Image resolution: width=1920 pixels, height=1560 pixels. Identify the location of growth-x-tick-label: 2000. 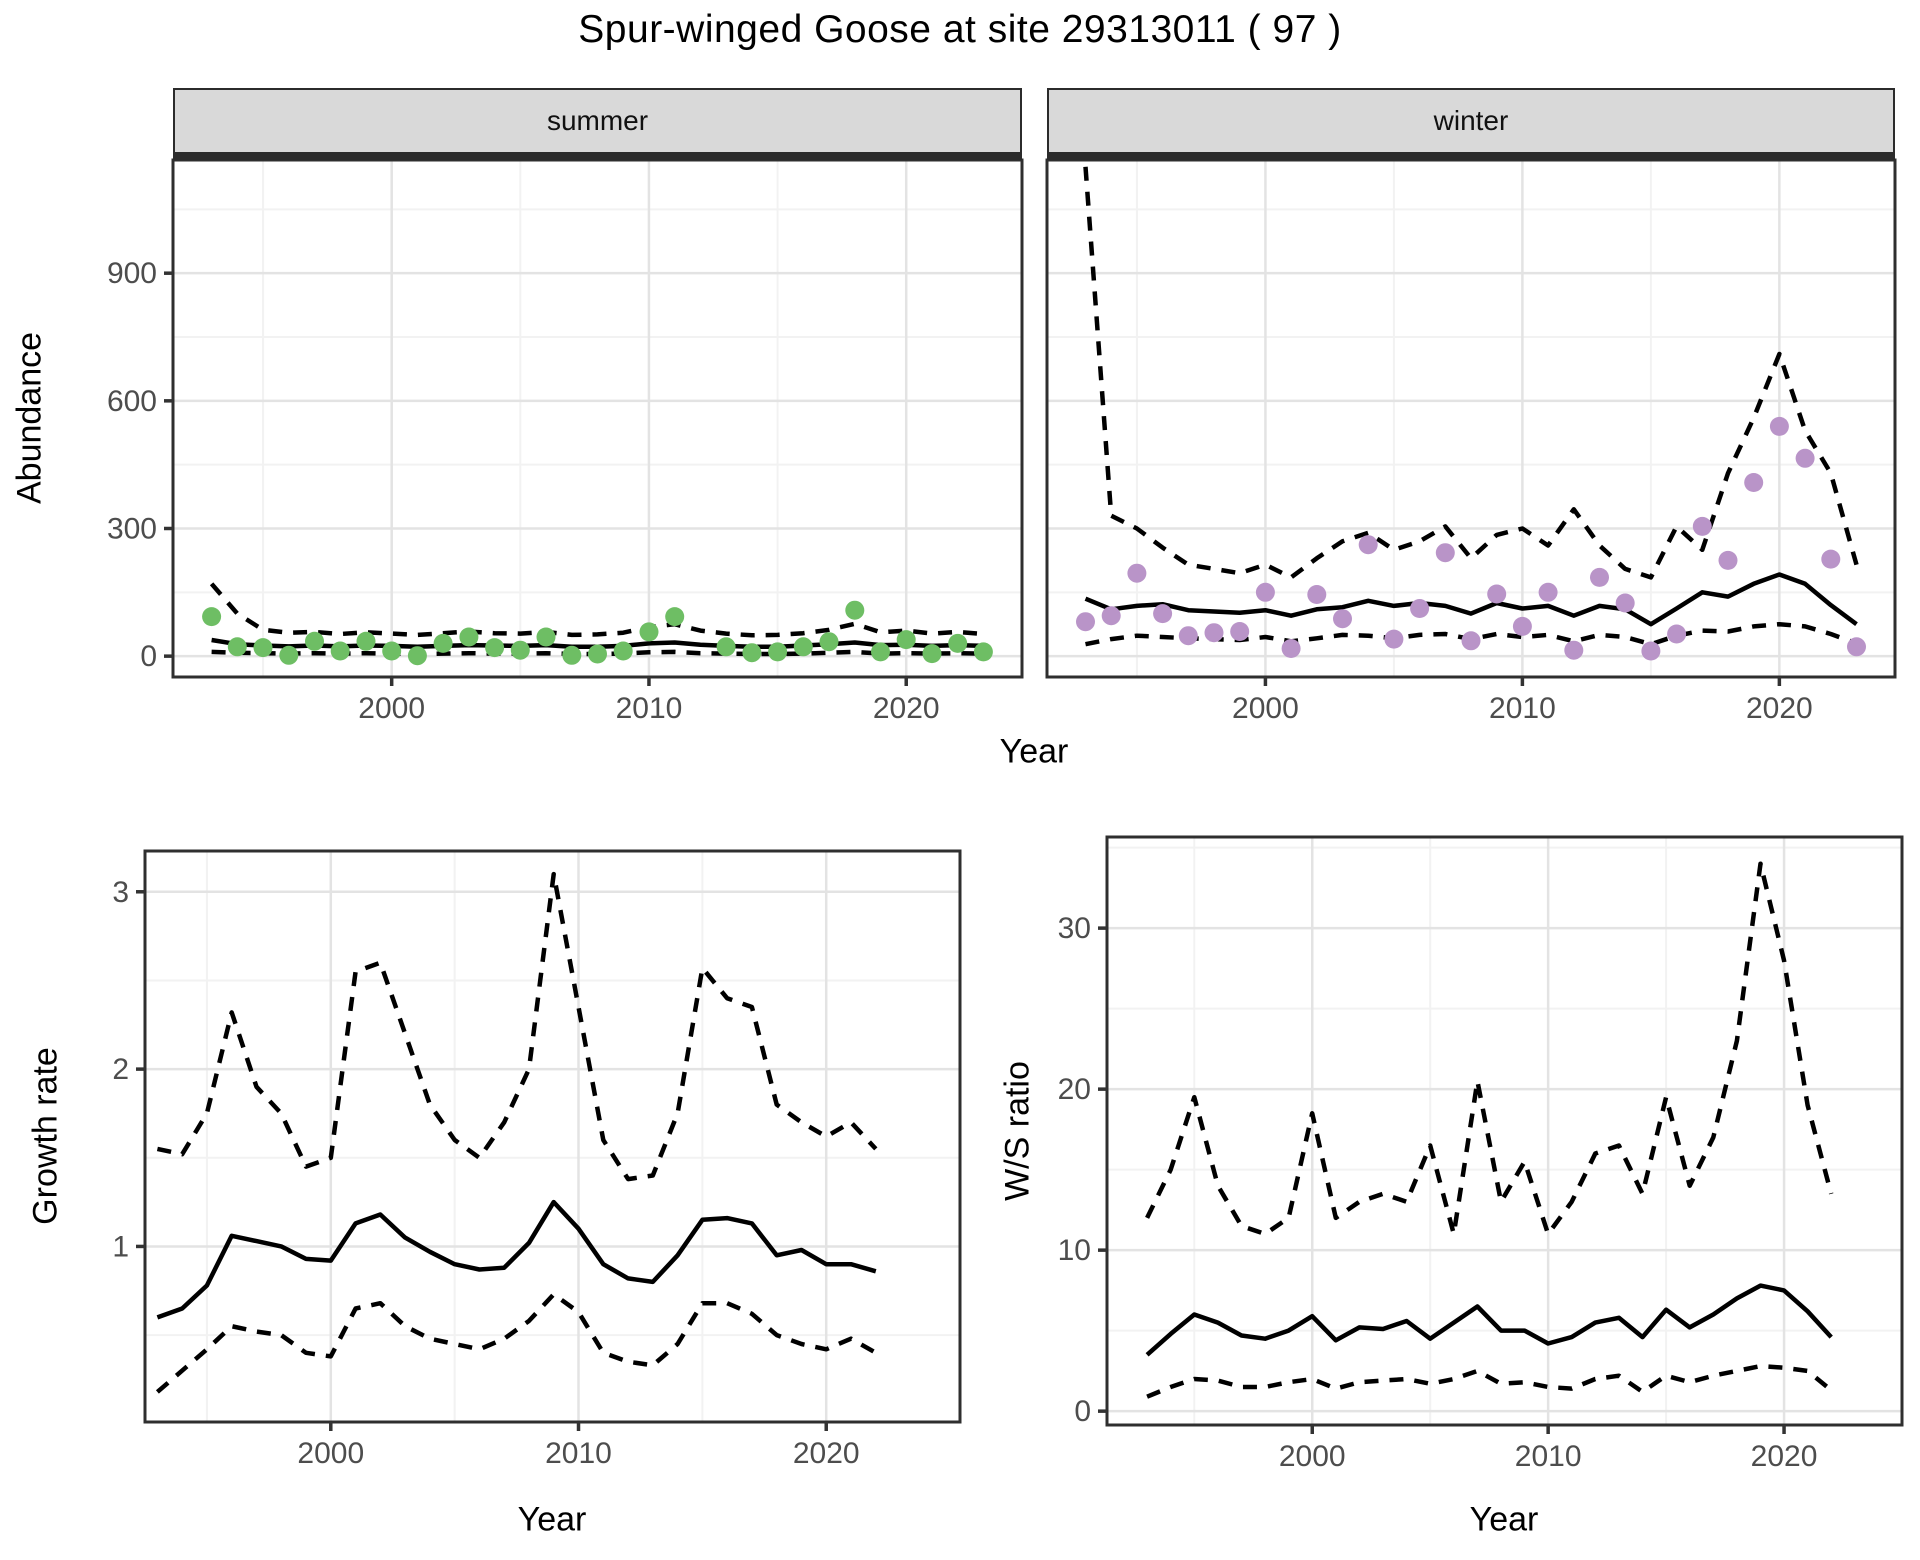
(330, 1453).